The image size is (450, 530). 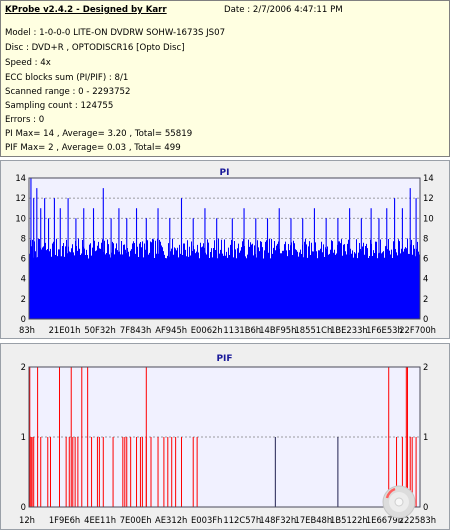 I want to click on x-tick-label: 112C57h, so click(x=242, y=520).